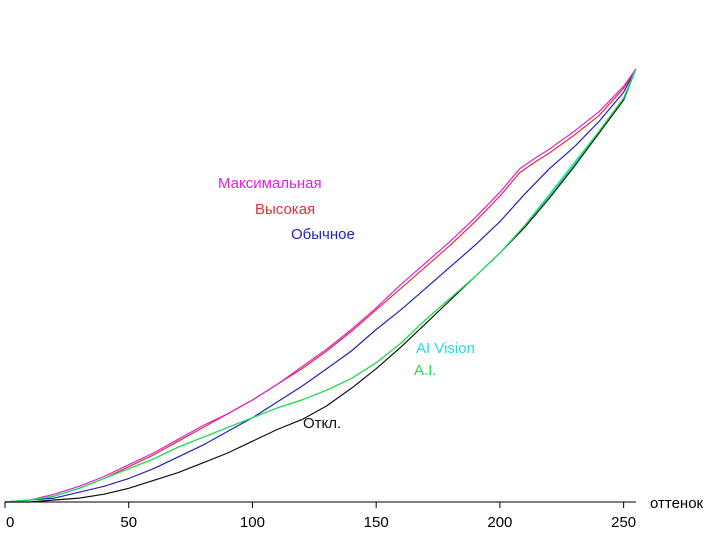 This screenshot has width=704, height=535. I want to click on series-label-AI Vision: AI Vision, so click(445, 348).